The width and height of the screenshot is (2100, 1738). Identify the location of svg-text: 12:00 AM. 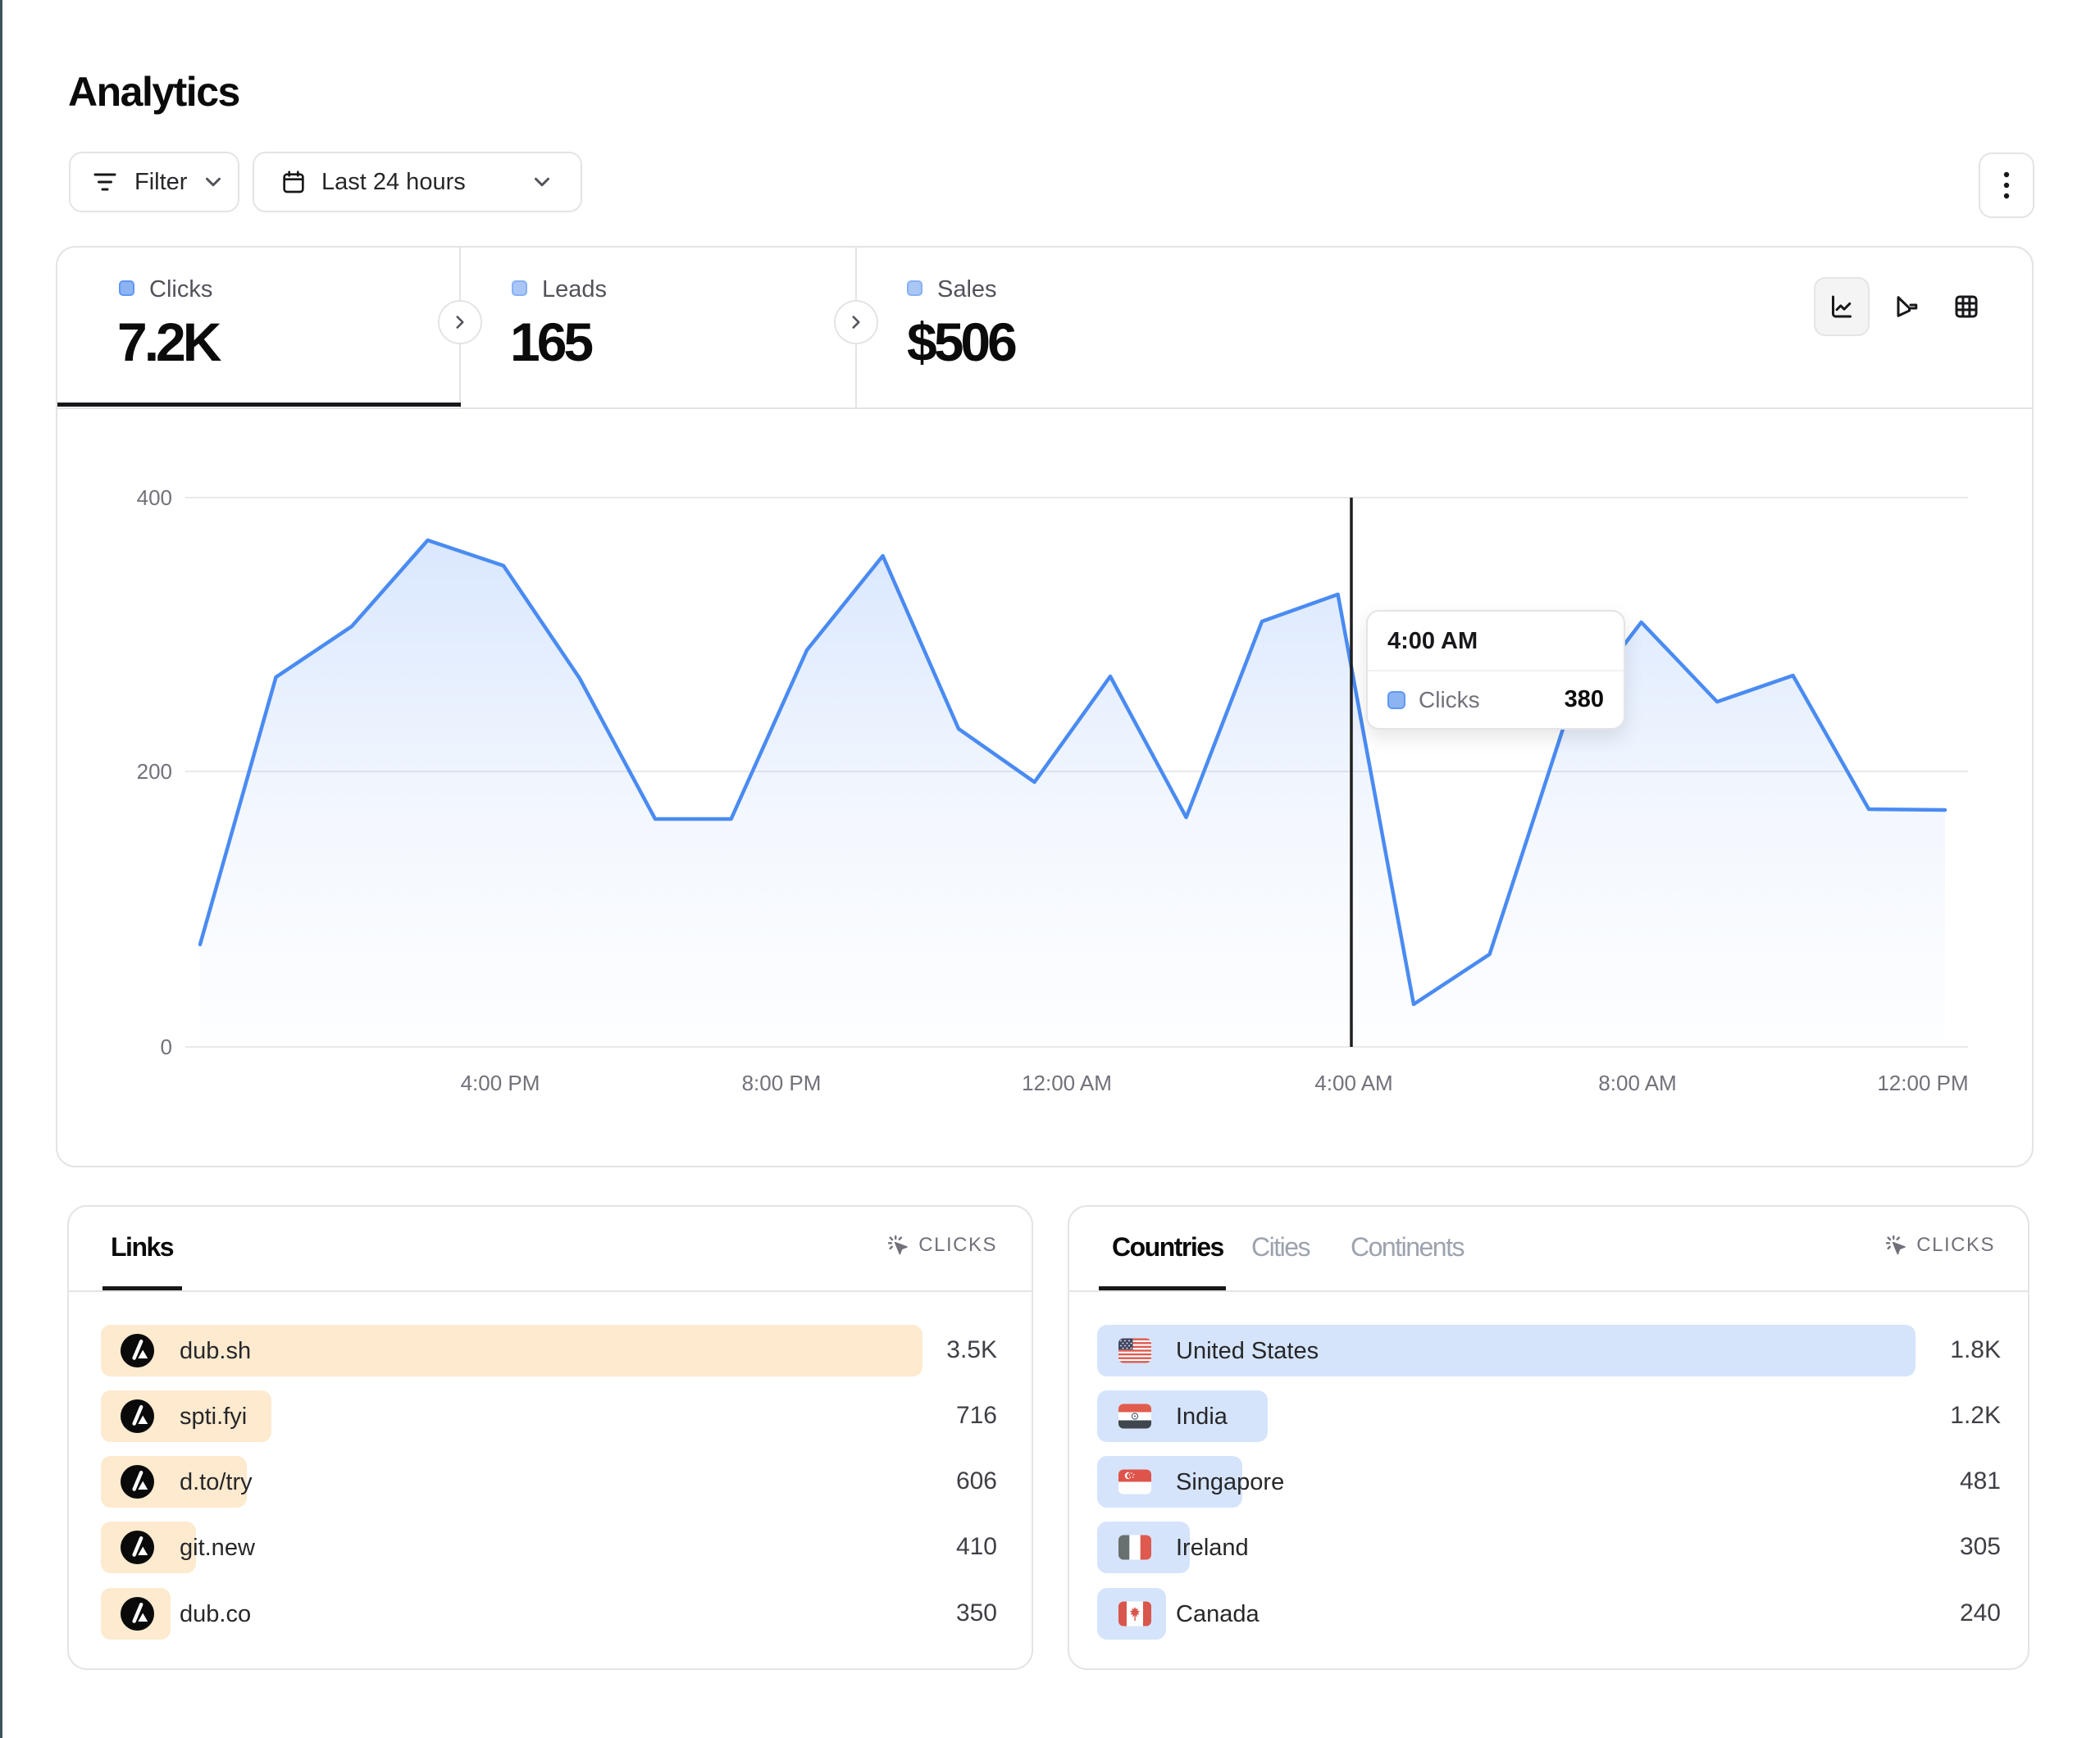
(1067, 1083).